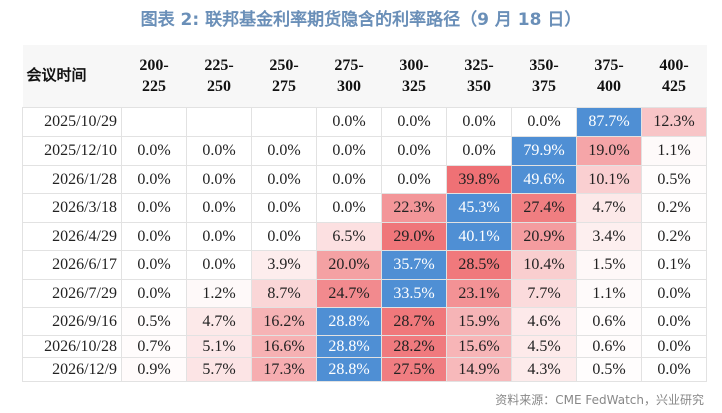  Describe the element at coordinates (284, 346) in the screenshot. I see `probability-cell: 16.6%` at that location.